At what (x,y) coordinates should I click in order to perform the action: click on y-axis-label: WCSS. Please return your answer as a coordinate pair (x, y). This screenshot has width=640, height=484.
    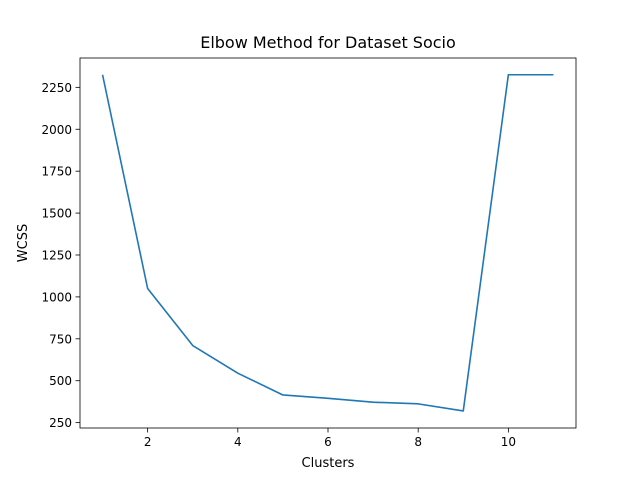
    Looking at the image, I should click on (23, 243).